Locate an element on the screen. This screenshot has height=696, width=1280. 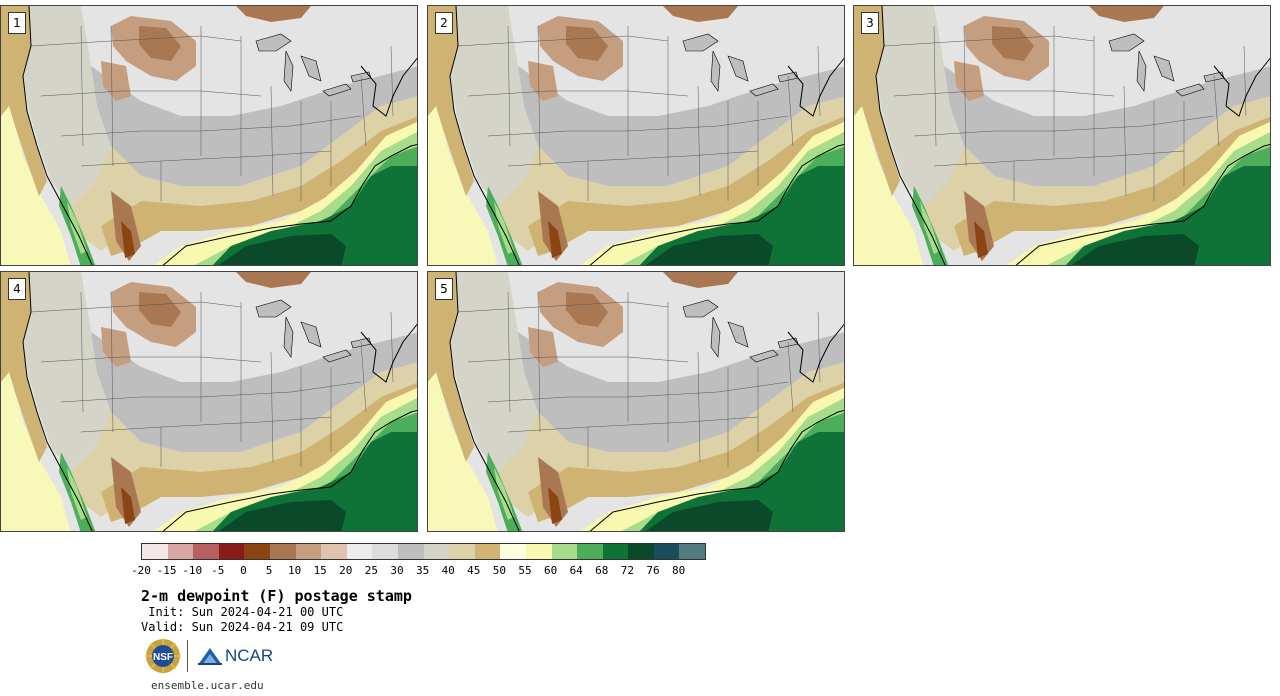
nsf-logo-text: NSF is located at coordinates (163, 657).